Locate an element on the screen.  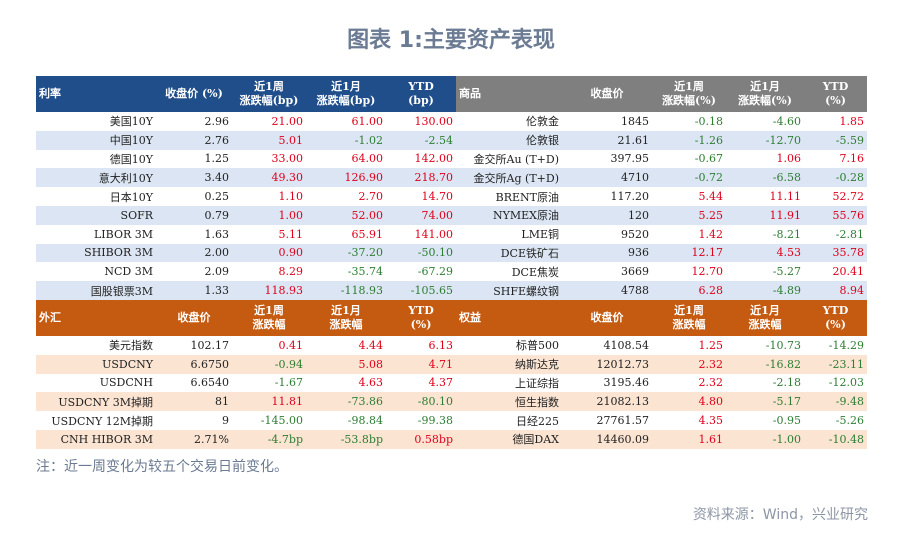
rates-cell-name: 德国10Y is located at coordinates (96, 159).